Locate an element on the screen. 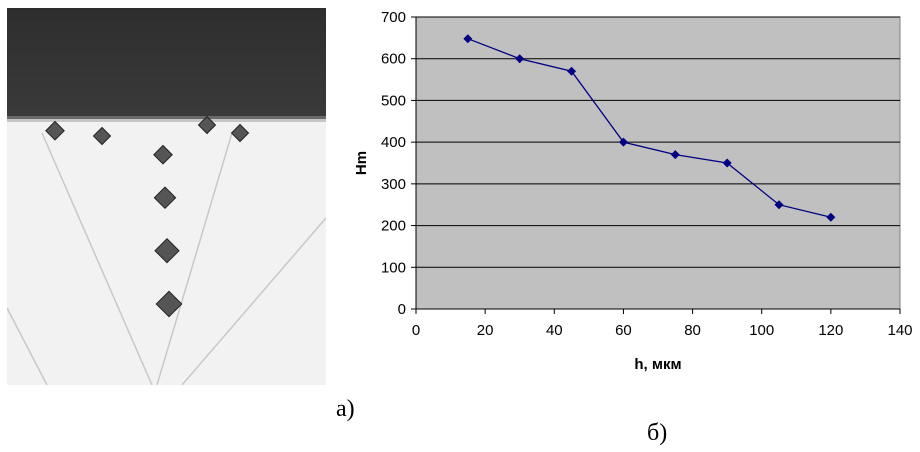 The image size is (920, 452). x-tick-label: 0 is located at coordinates (416, 330).